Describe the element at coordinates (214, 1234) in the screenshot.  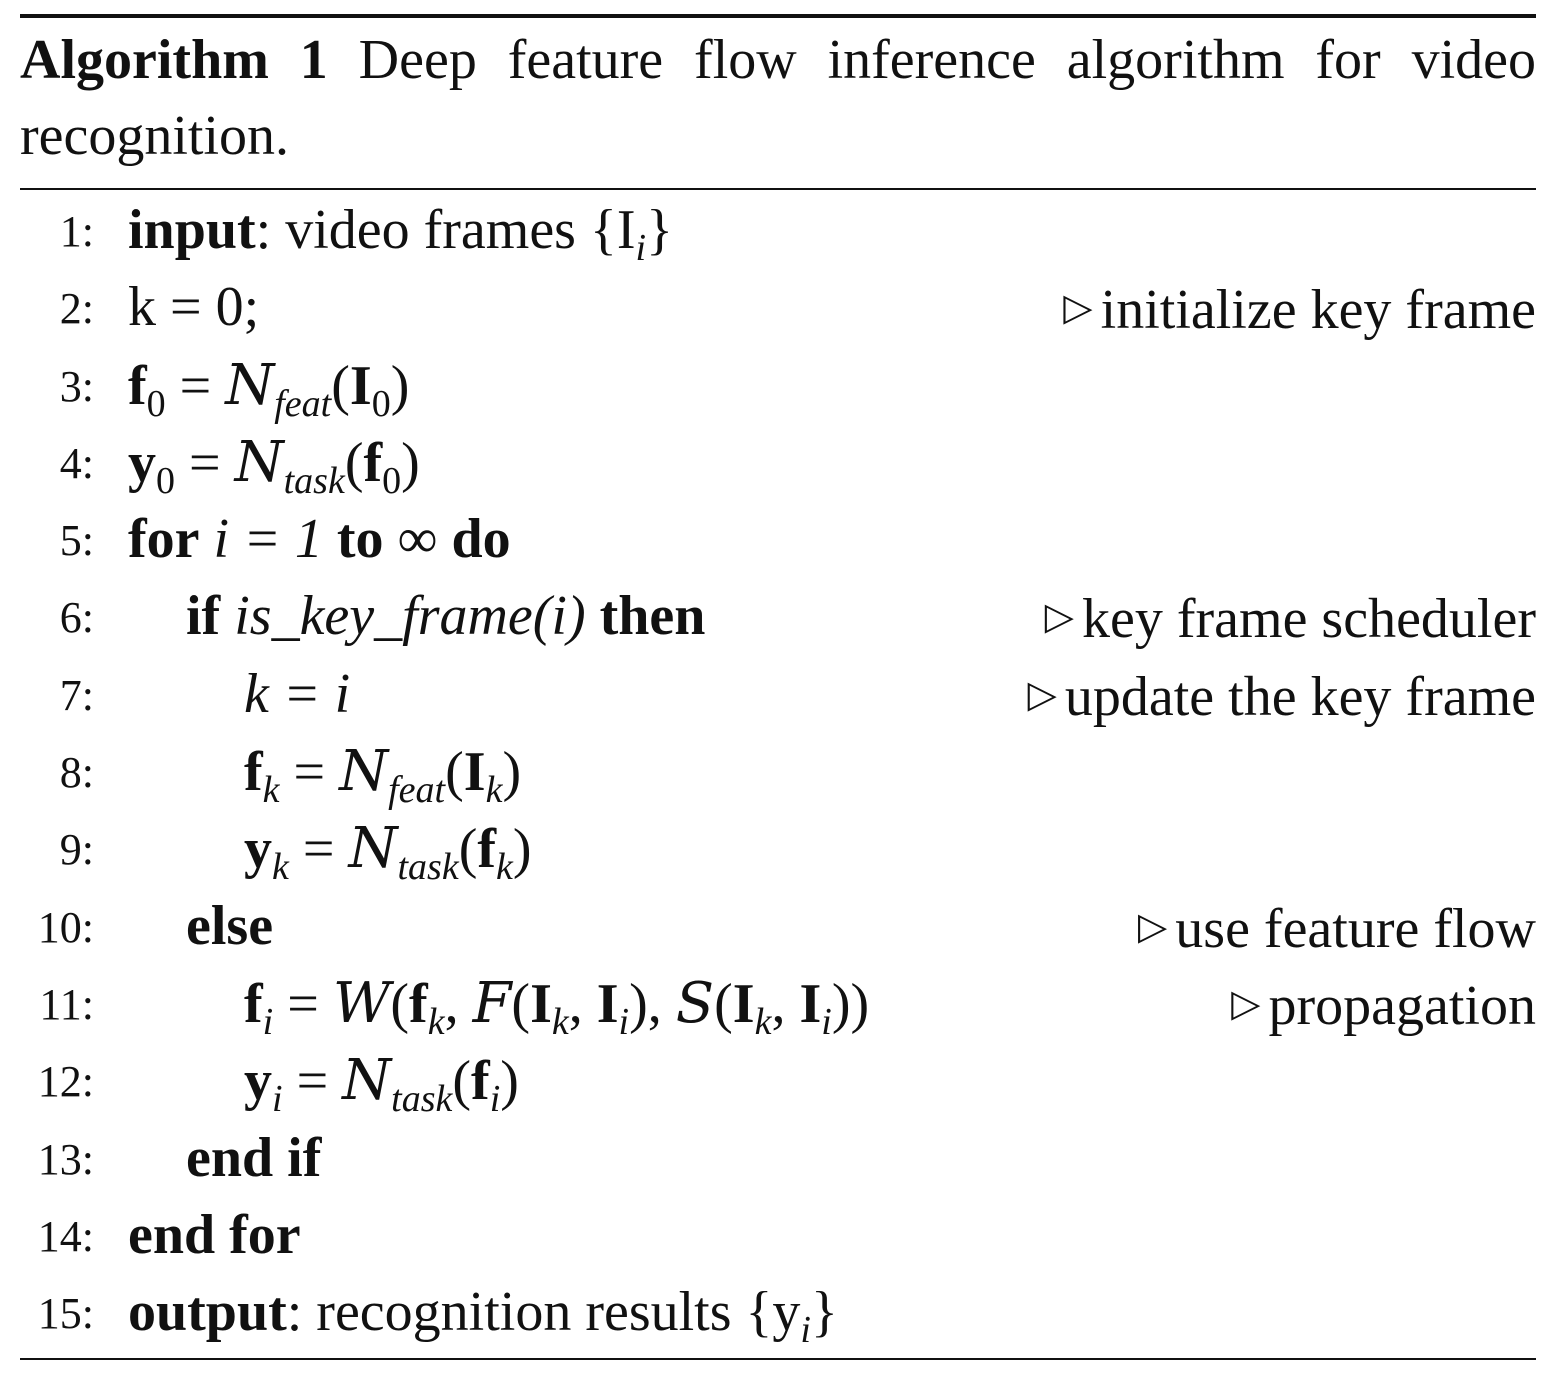
I see `line-content: end for` at that location.